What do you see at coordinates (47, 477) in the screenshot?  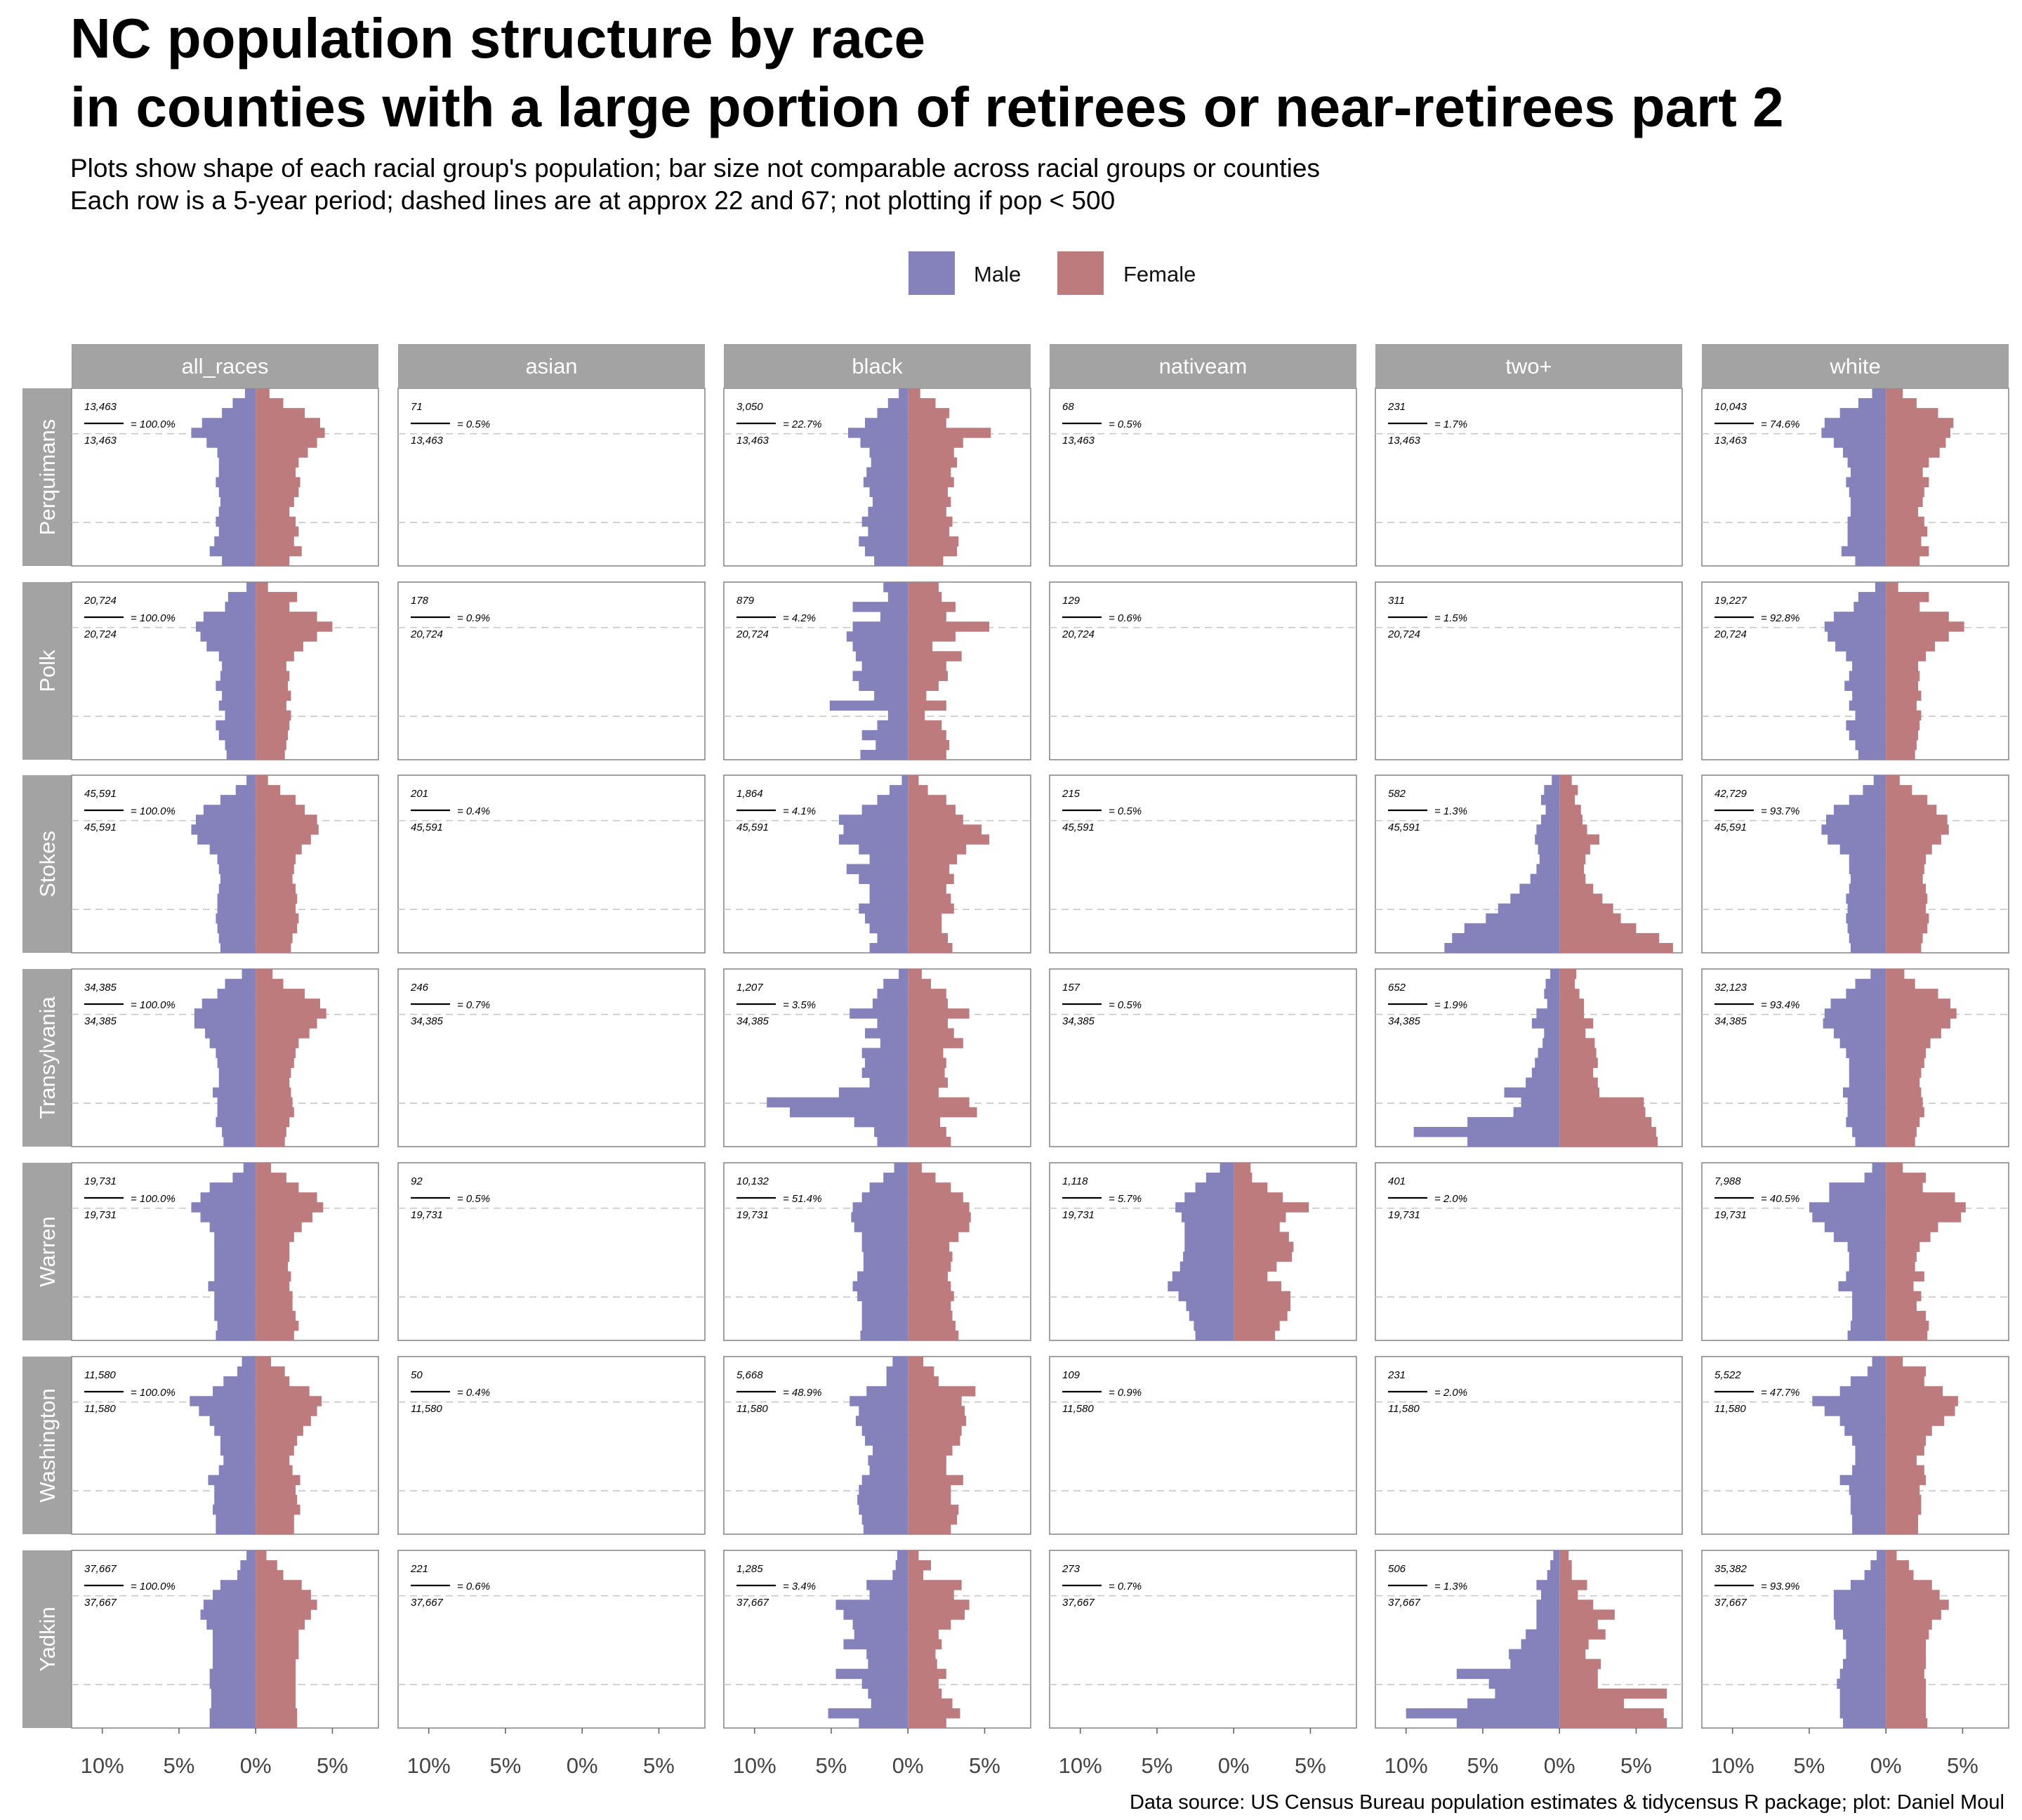 I see `row-strip-label-0: Perquimans` at bounding box center [47, 477].